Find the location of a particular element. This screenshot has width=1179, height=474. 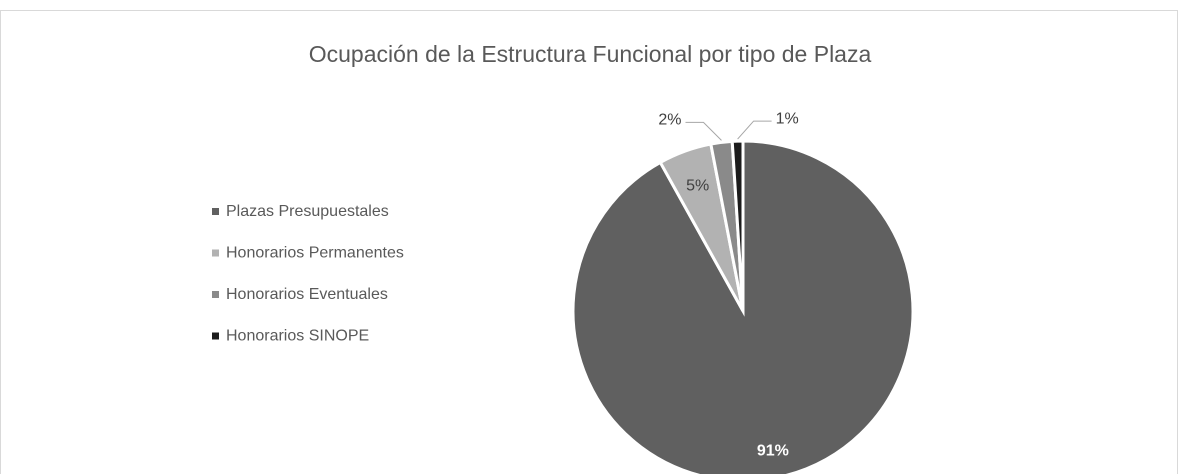

legend-label: Honorarios Permanentes is located at coordinates (315, 253).